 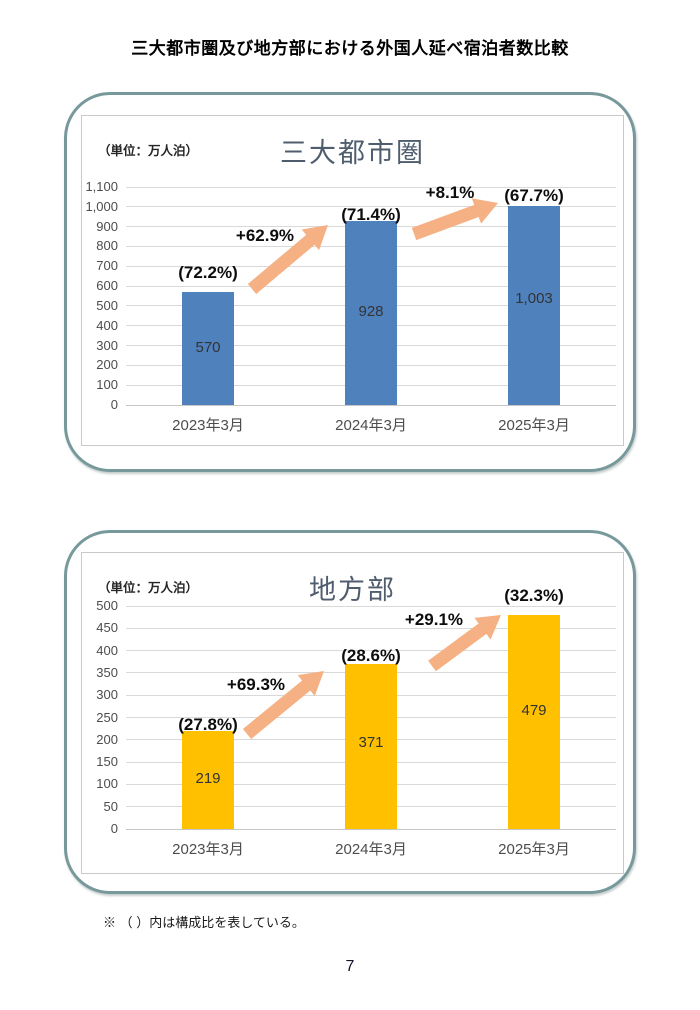 I want to click on growth-arrow, so click(x=459, y=646).